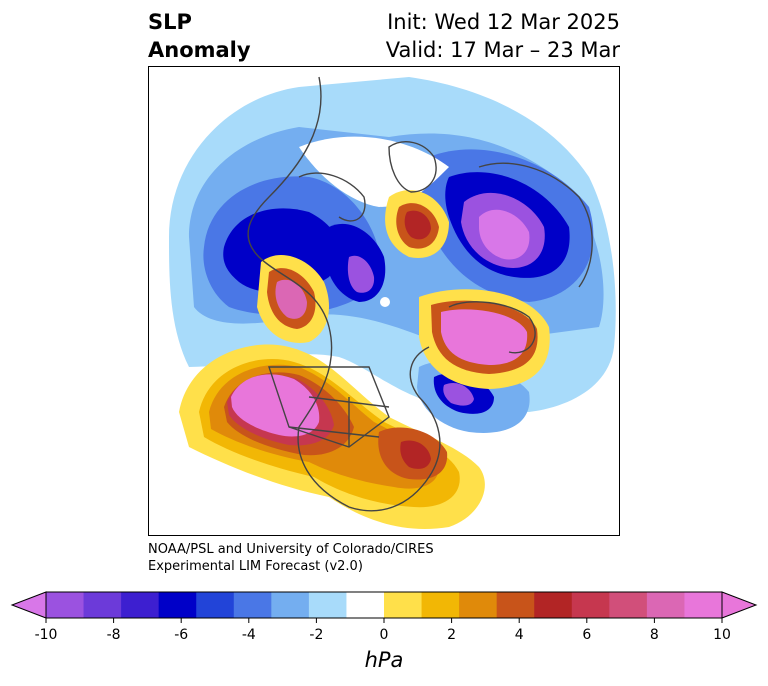 The height and width of the screenshot is (686, 768). I want to click on pole-marker, so click(385, 302).